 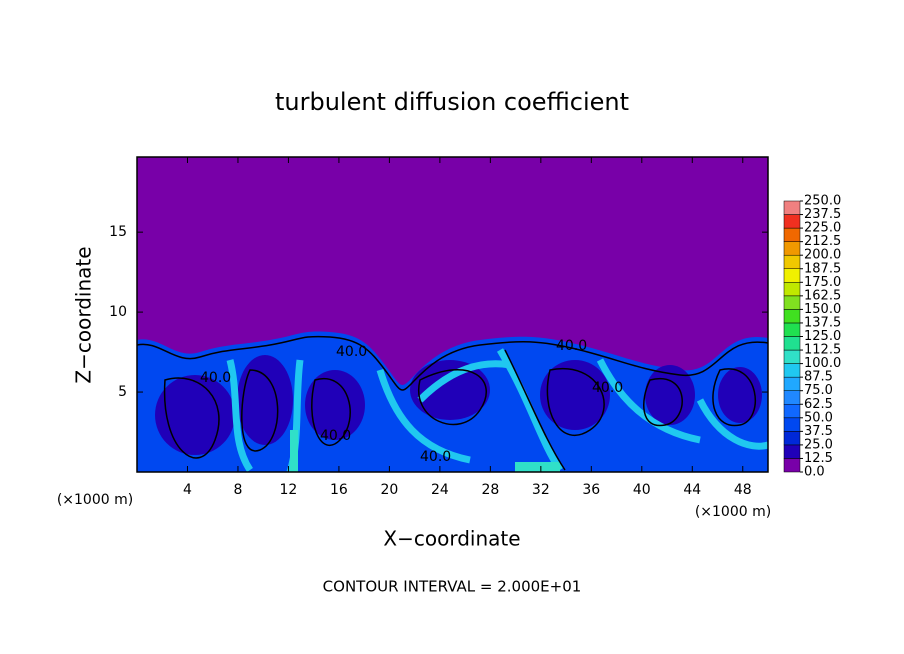 I want to click on colorbar-label: 100.0, so click(x=822, y=363).